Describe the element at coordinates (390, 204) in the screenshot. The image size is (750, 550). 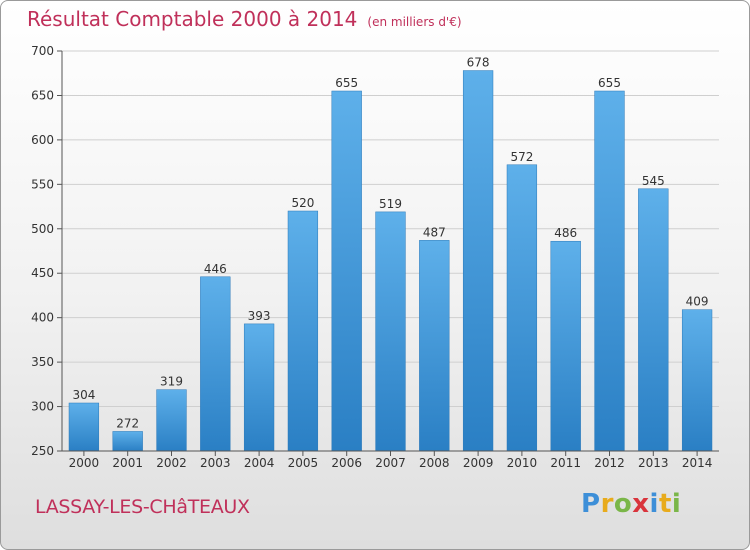
I see `data-label: 519` at that location.